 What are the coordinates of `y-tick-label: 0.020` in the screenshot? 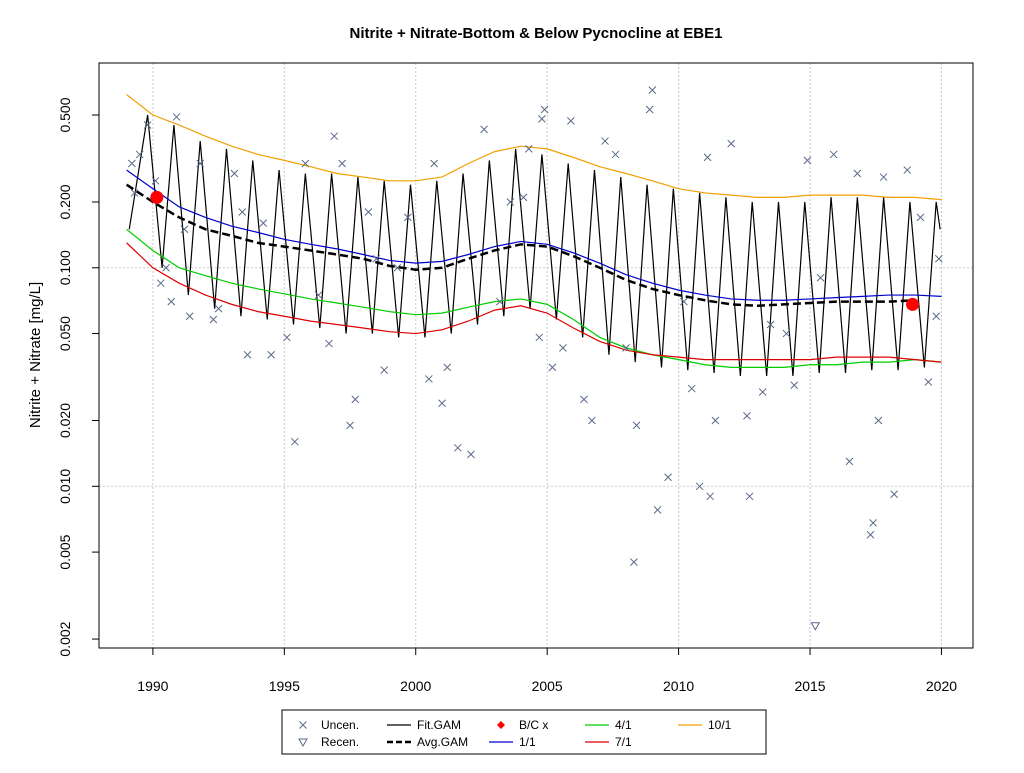 It's located at (65, 420).